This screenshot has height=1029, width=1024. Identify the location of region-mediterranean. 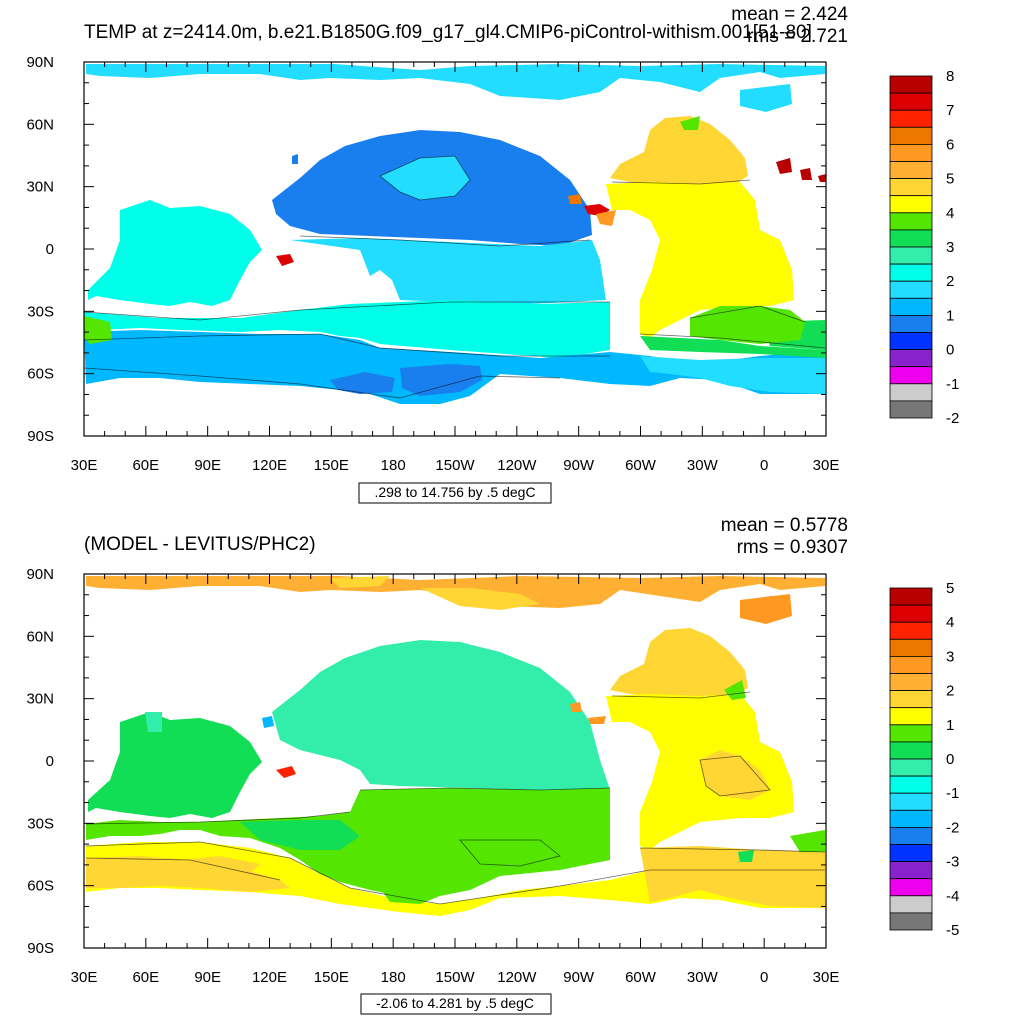
(286, 772).